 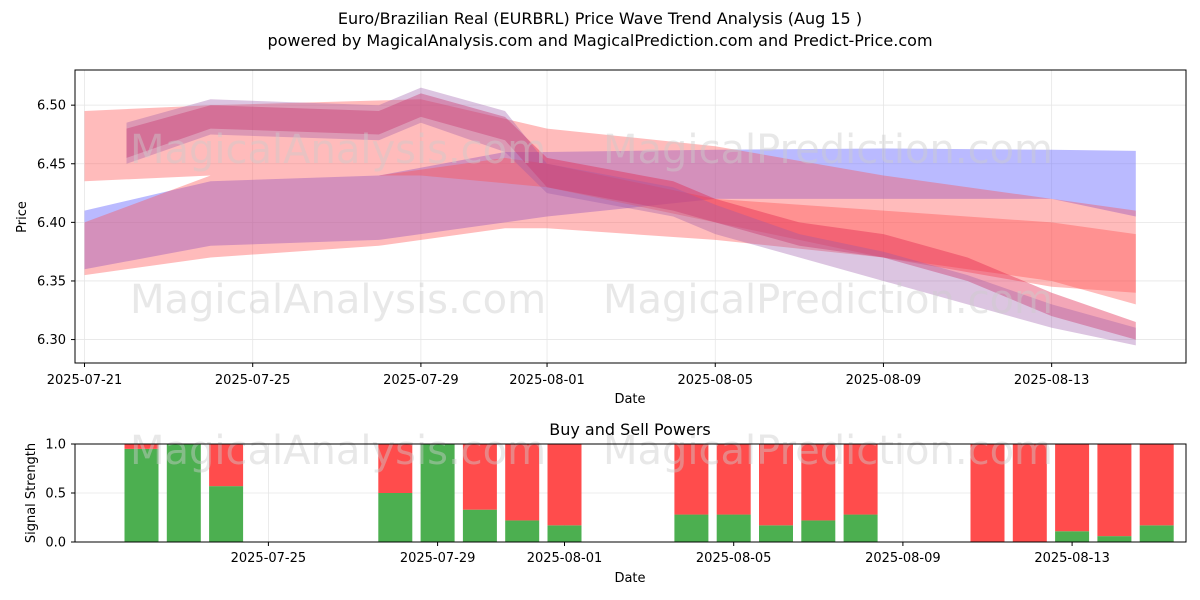 What do you see at coordinates (629, 578) in the screenshot?
I see `power-x-label: Date` at bounding box center [629, 578].